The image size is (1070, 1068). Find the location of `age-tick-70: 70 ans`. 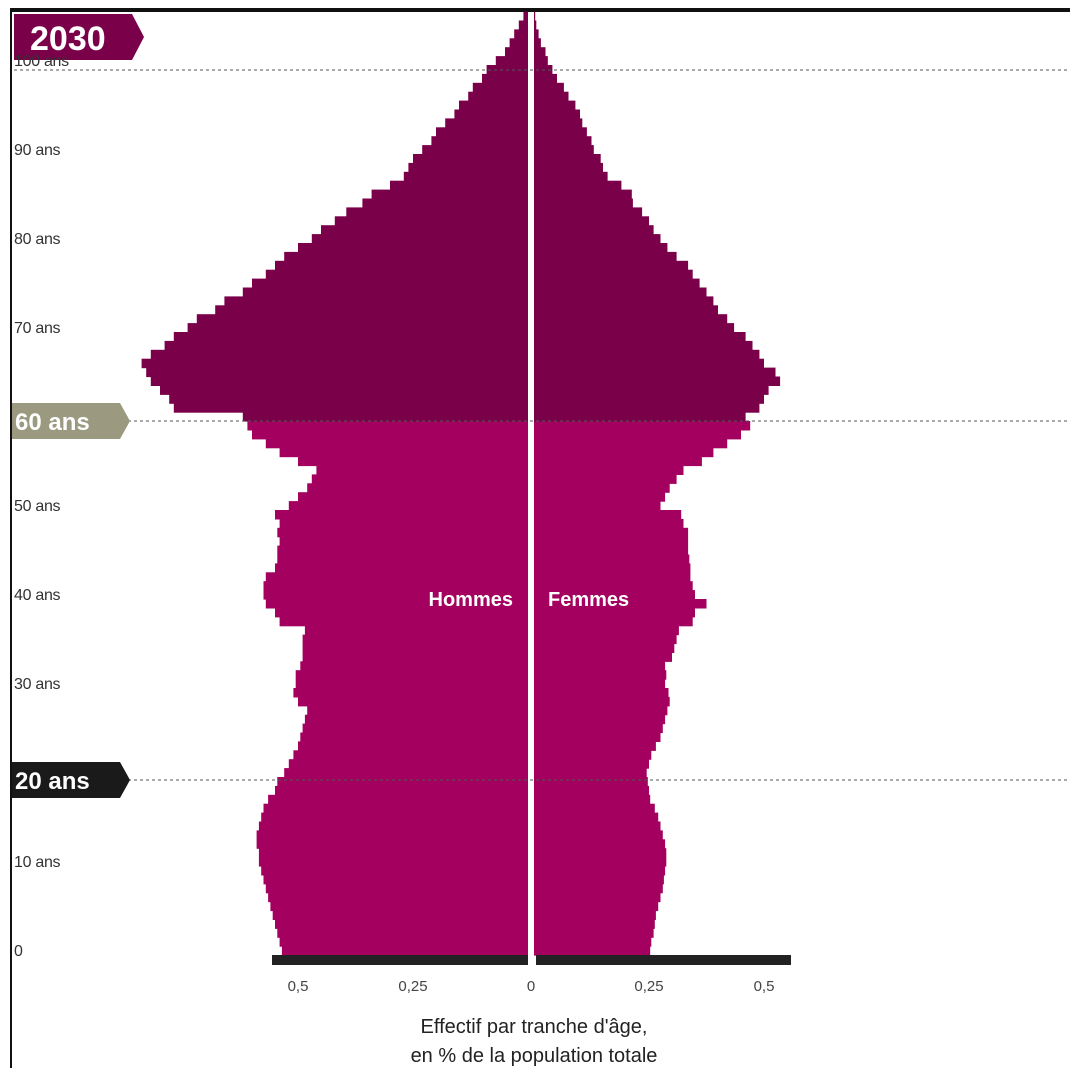

age-tick-70: 70 ans is located at coordinates (37, 328).